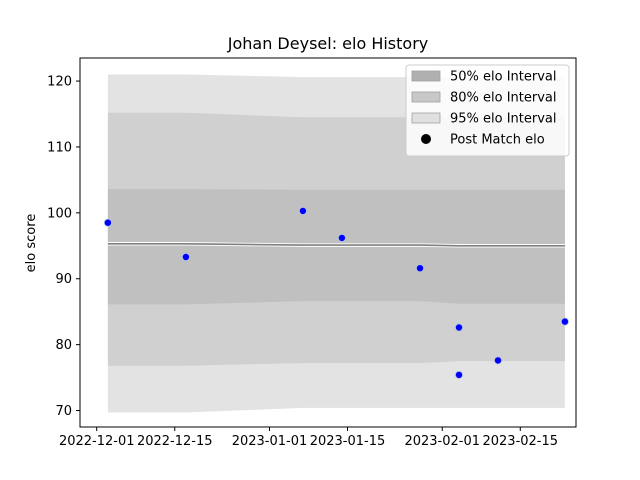 This screenshot has height=480, width=640. I want to click on legend-label: Post Match elo, so click(497, 140).